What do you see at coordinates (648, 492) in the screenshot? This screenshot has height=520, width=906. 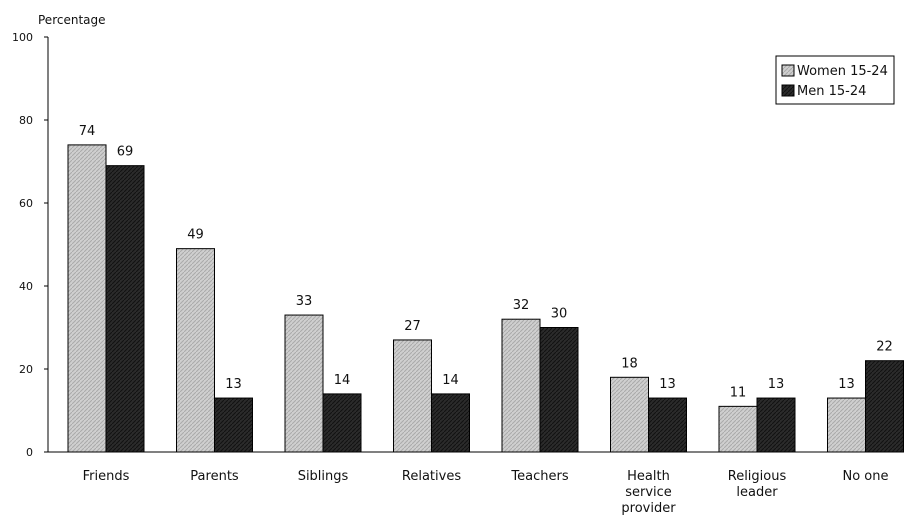 I see `x-tick-label: Health service provider` at bounding box center [648, 492].